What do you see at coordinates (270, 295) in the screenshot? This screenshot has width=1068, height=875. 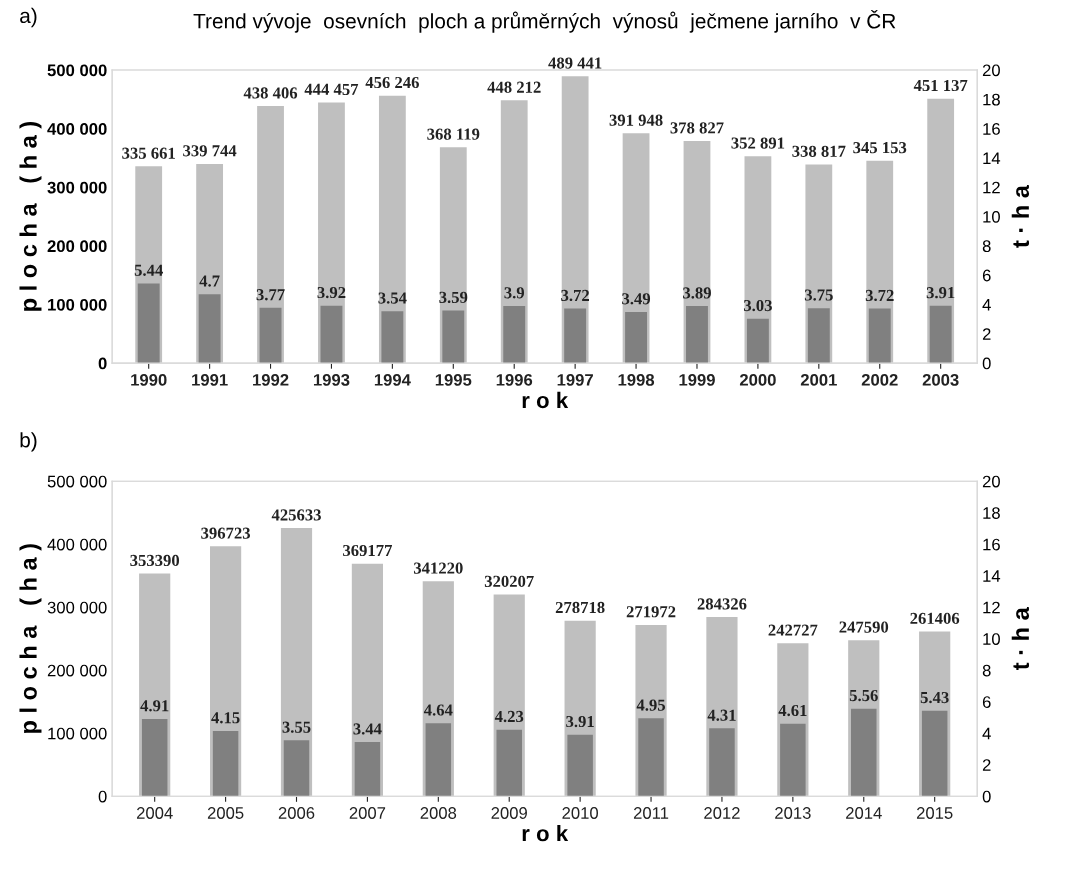 I see `data-label: 3.77` at bounding box center [270, 295].